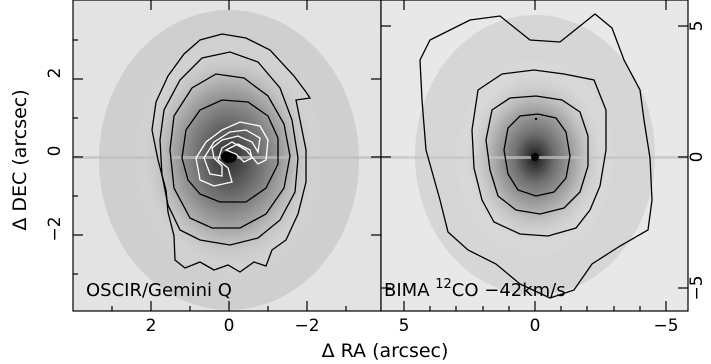 Image resolution: width=711 pixels, height=364 pixels. What do you see at coordinates (509, 290) in the screenshot?
I see `right-label-suffix: CO −42km/s` at bounding box center [509, 290].